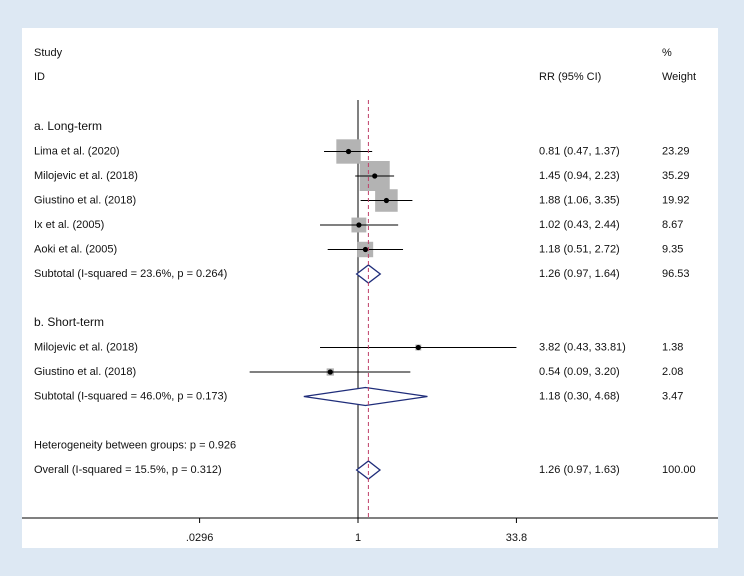 The height and width of the screenshot is (576, 744). I want to click on weight-text: 100.00, so click(679, 470).